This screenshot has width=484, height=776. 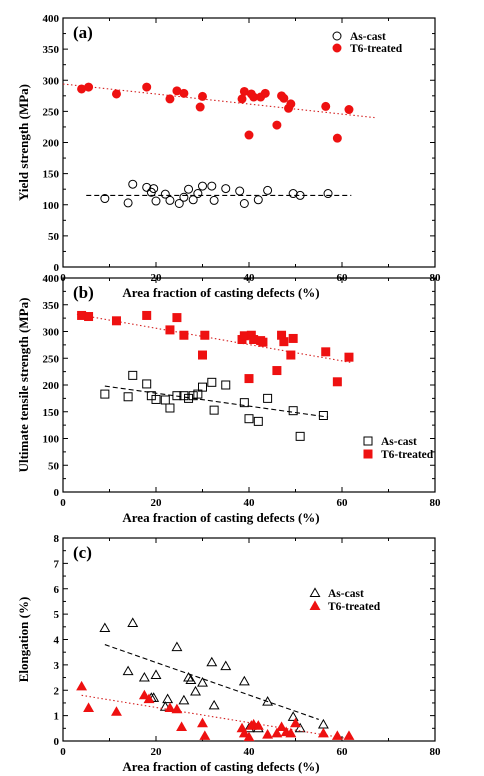 I want to click on y-tick-label: 3, so click(x=57, y=666).